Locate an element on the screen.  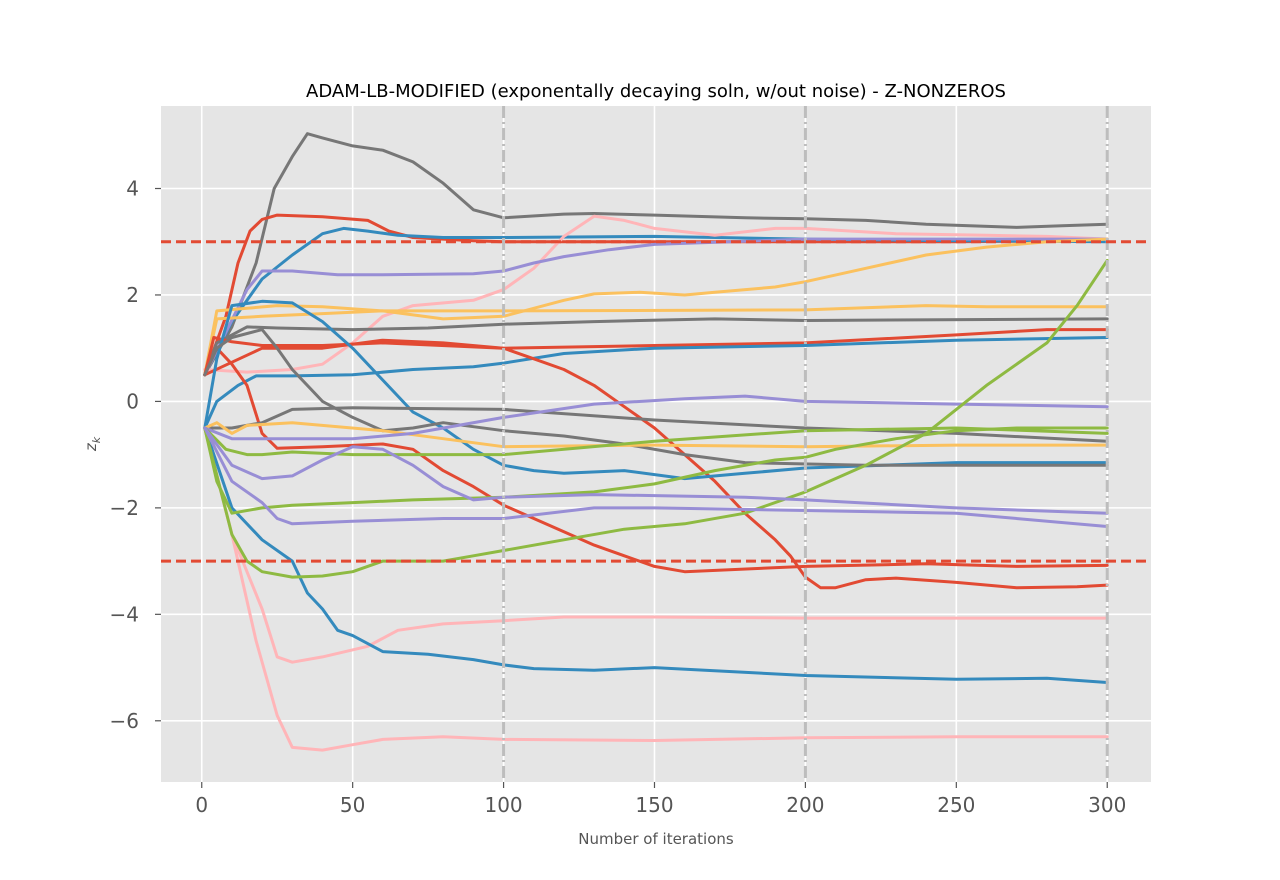
y-tick-label: 4 is located at coordinates (132, 189).